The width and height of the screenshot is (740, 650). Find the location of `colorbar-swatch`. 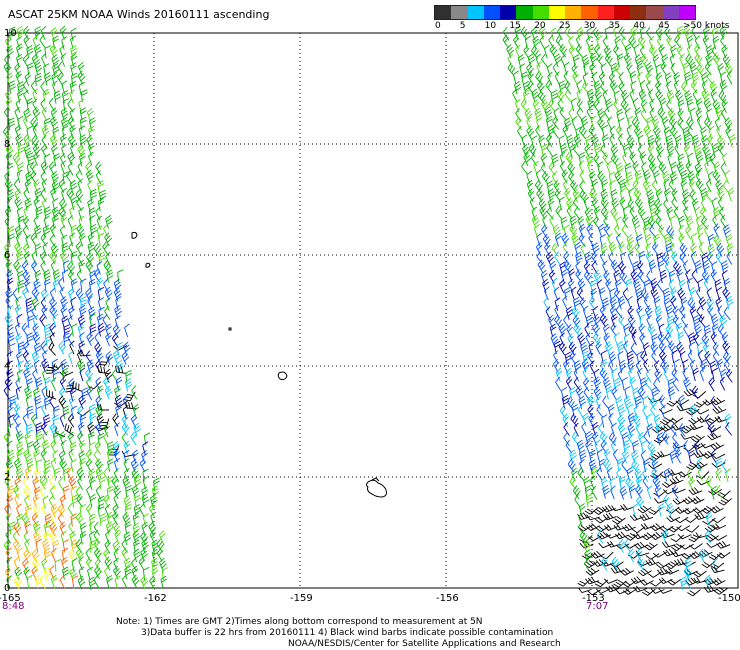

colorbar-swatch is located at coordinates (491, 12).